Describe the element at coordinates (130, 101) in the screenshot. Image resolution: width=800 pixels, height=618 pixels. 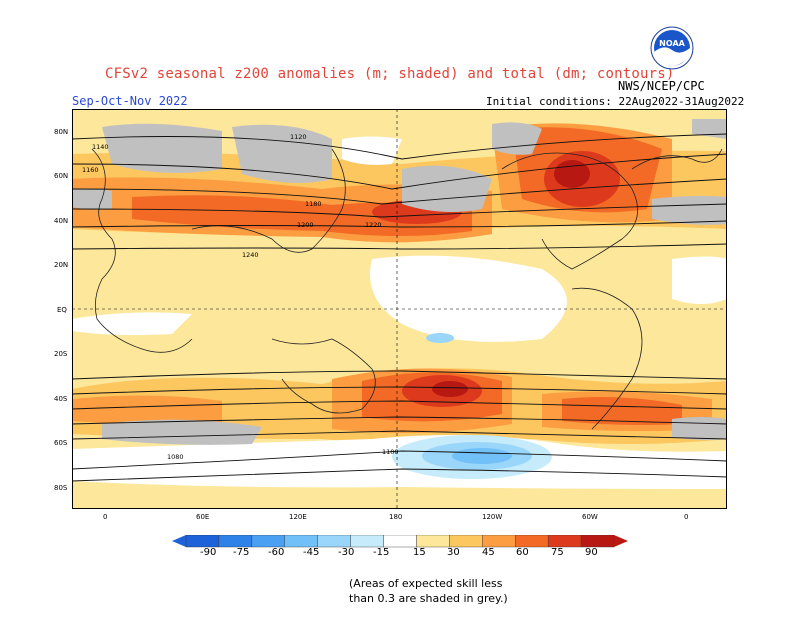
I see `season-label: Sep-Oct-Nov 2022` at that location.